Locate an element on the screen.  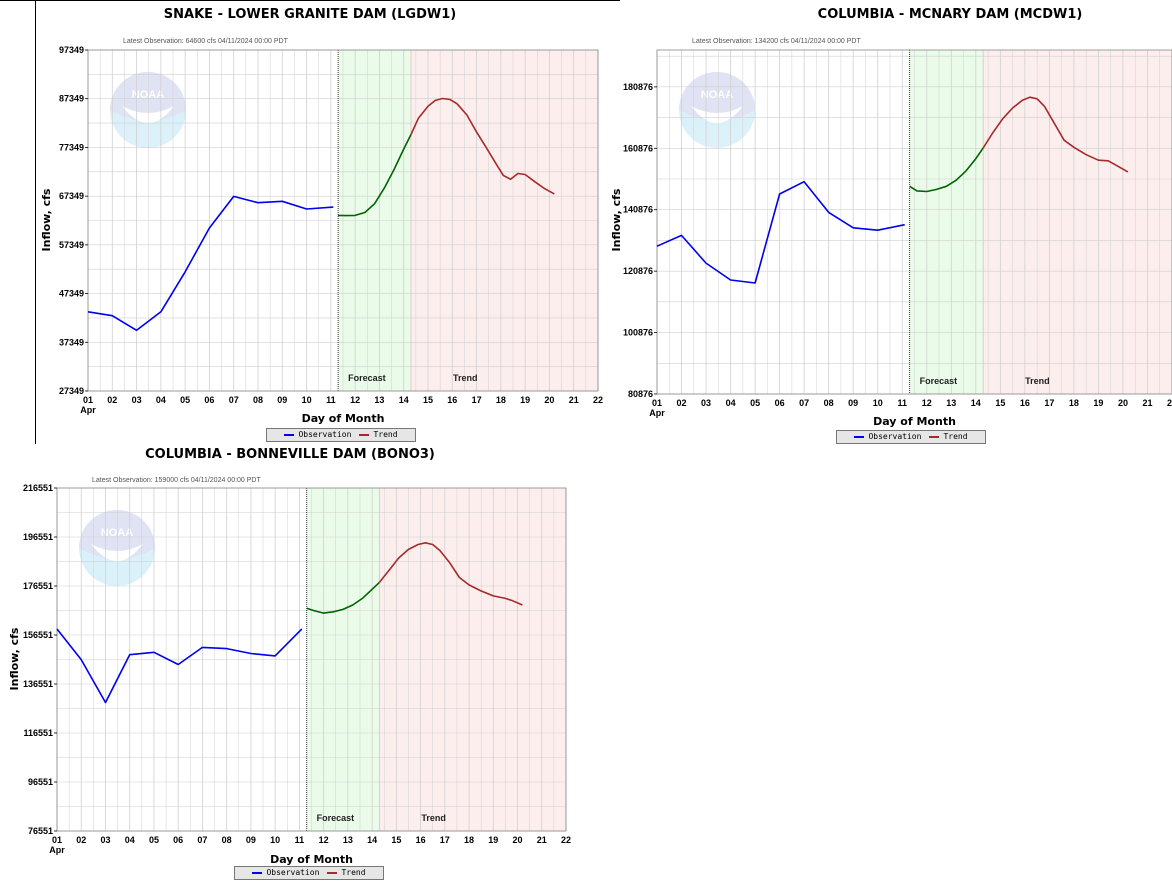
y-tick-label: 136551 is located at coordinates (38, 684).